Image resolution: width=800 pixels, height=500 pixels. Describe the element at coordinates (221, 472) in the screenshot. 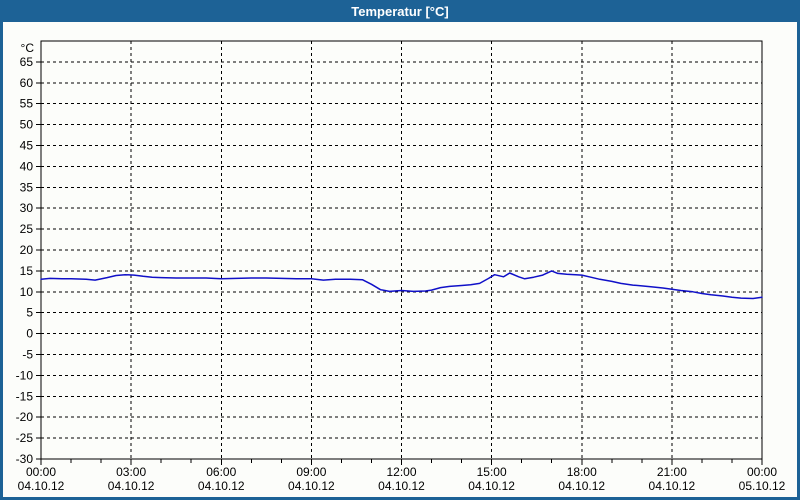

I see `svg-text: 06:00` at that location.